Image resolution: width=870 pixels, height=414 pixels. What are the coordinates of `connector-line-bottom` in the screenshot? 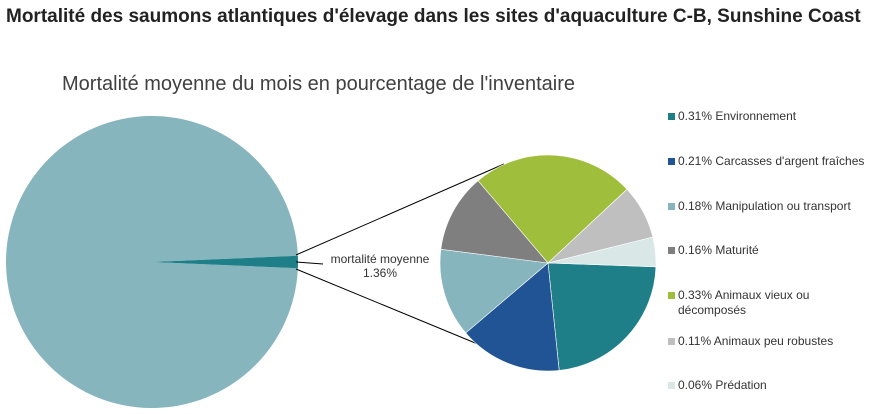 It's located at (396, 310).